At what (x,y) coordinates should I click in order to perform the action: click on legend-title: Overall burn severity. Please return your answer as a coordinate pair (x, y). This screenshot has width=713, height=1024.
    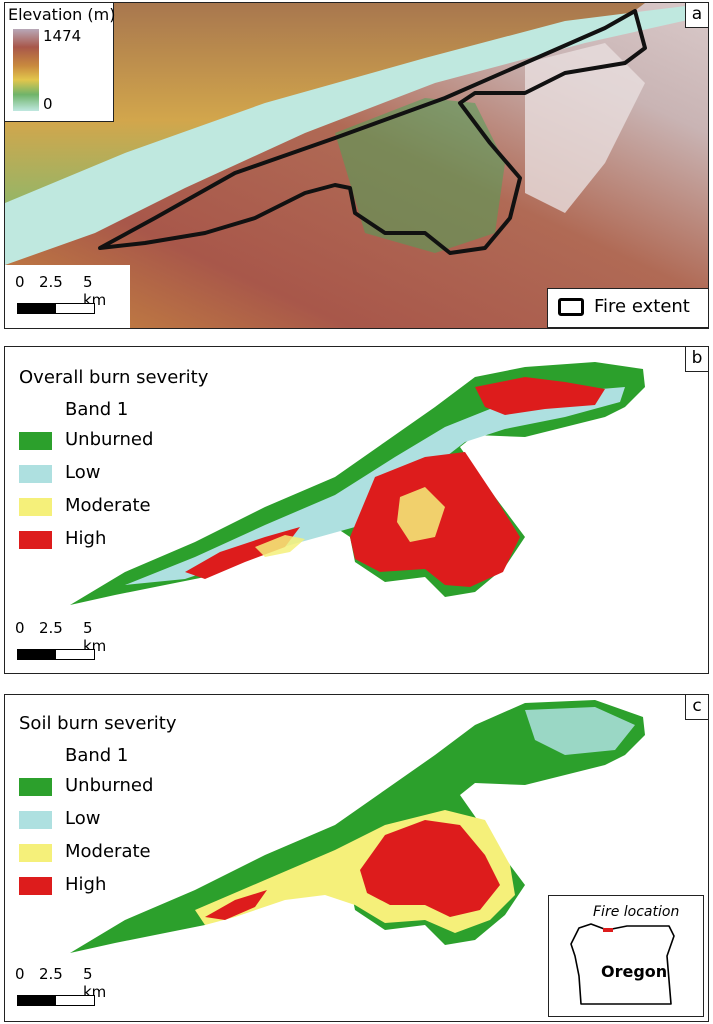
    Looking at the image, I should click on (114, 377).